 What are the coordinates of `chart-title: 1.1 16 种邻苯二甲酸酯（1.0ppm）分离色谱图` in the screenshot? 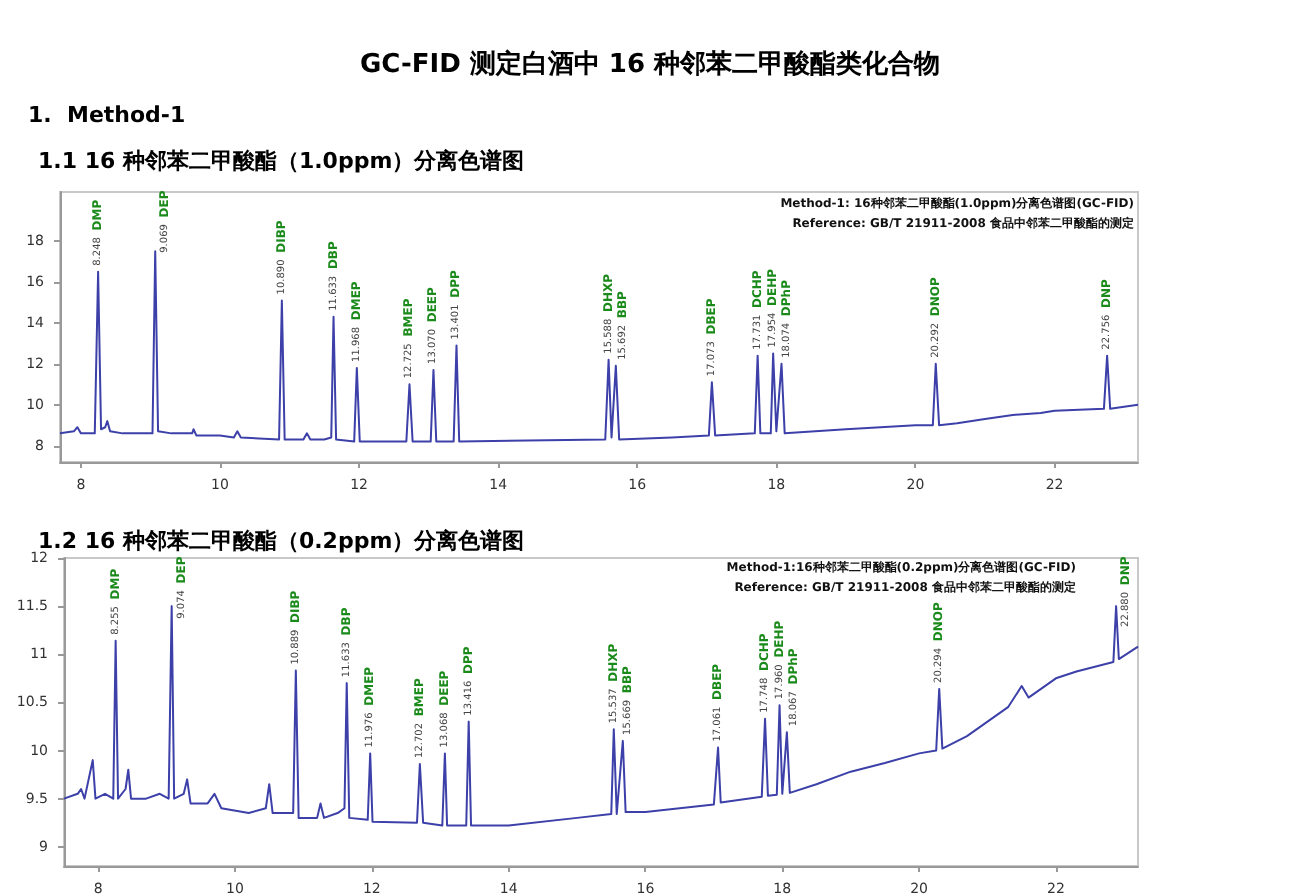 It's located at (281, 161).